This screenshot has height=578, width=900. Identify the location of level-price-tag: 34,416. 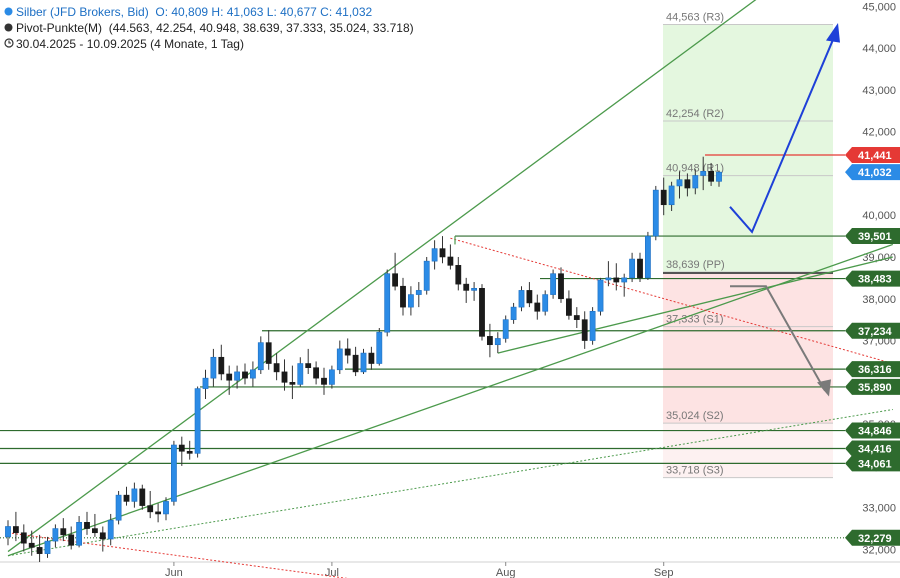
(872, 448).